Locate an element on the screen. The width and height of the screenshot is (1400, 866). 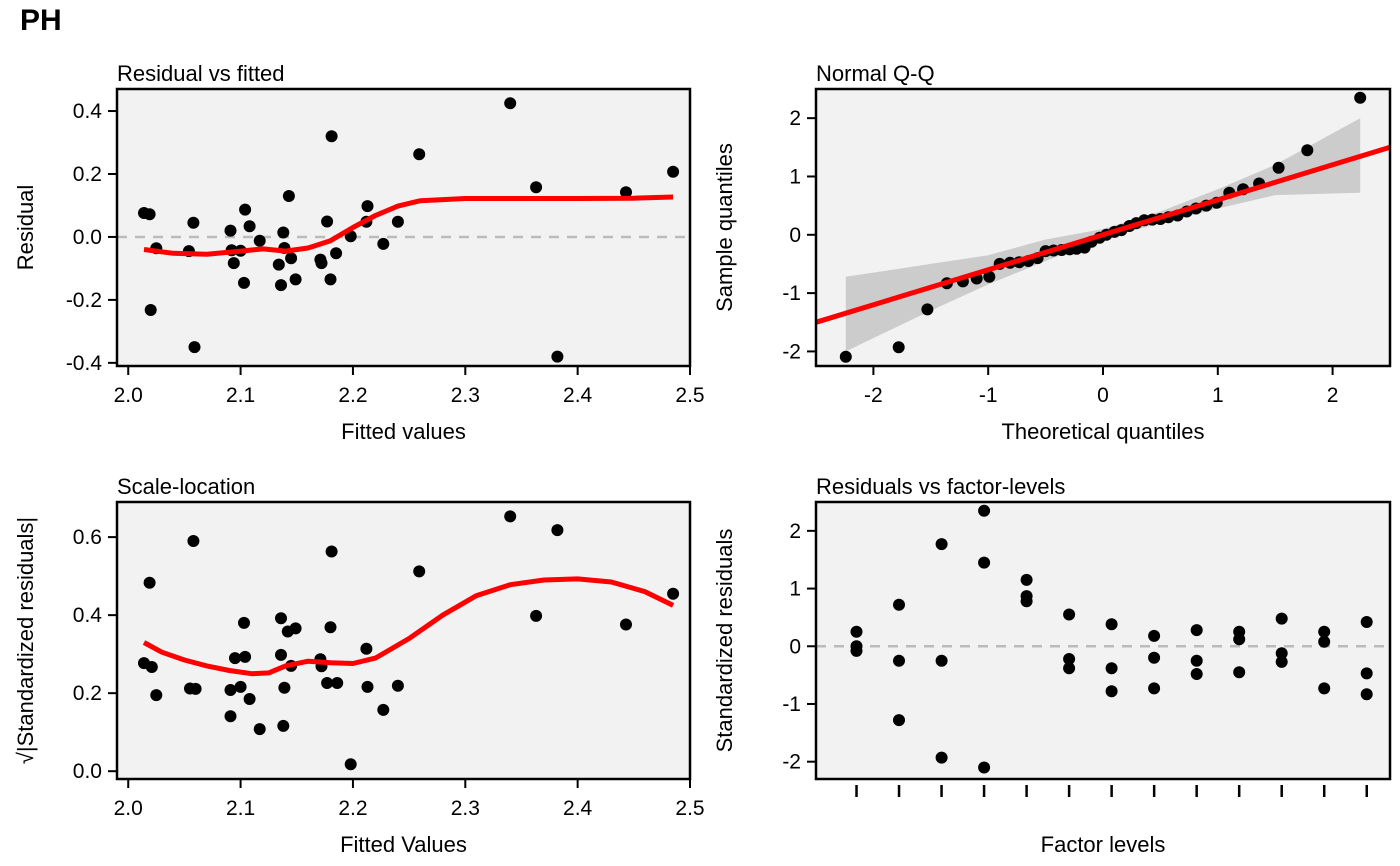
x-tick-label: 2.4 is located at coordinates (578, 808).